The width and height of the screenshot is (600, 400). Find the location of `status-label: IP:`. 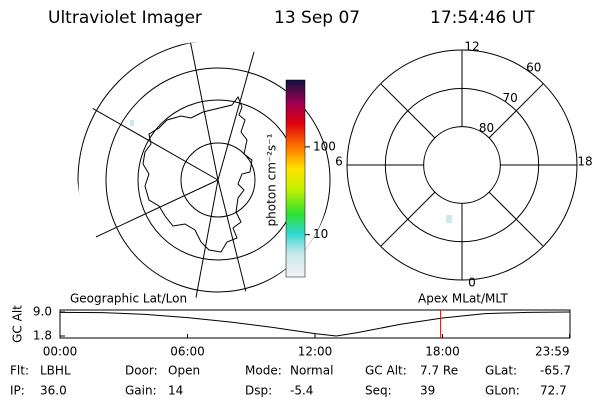

status-label: IP: is located at coordinates (17, 391).